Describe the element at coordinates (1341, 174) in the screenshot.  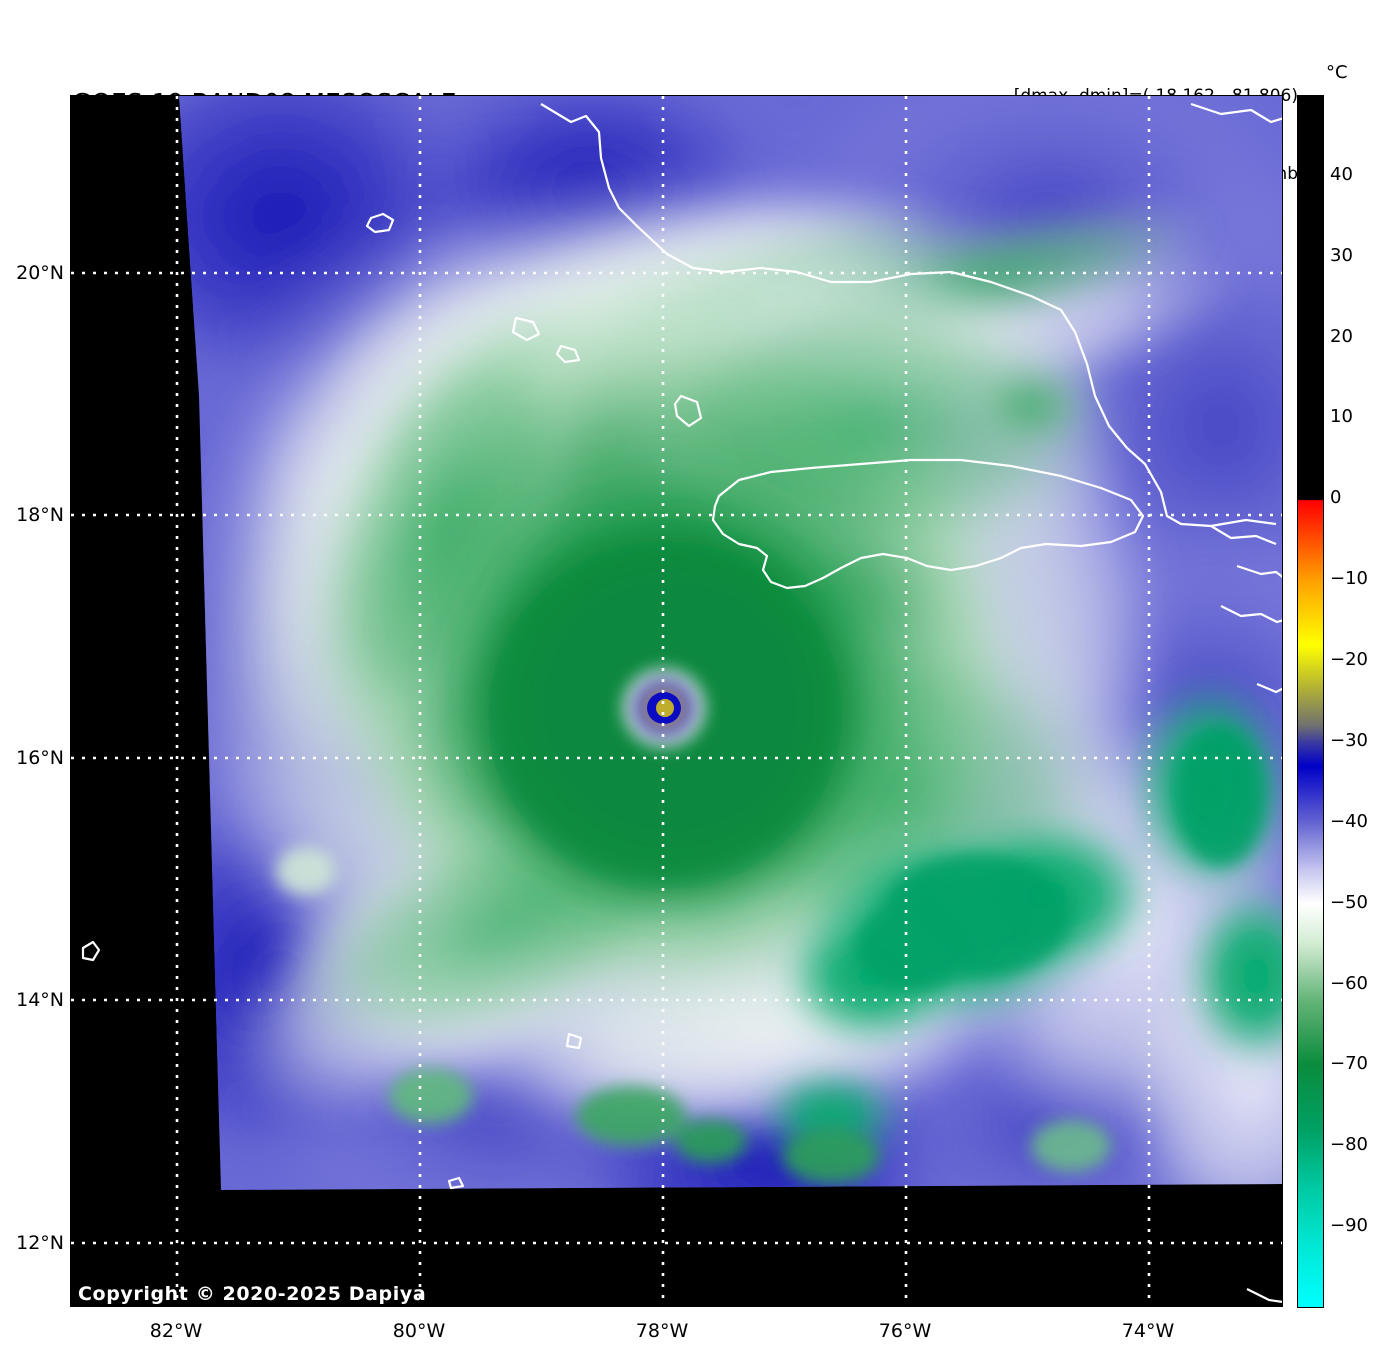
I see `colorbar-tick-40: 40` at that location.